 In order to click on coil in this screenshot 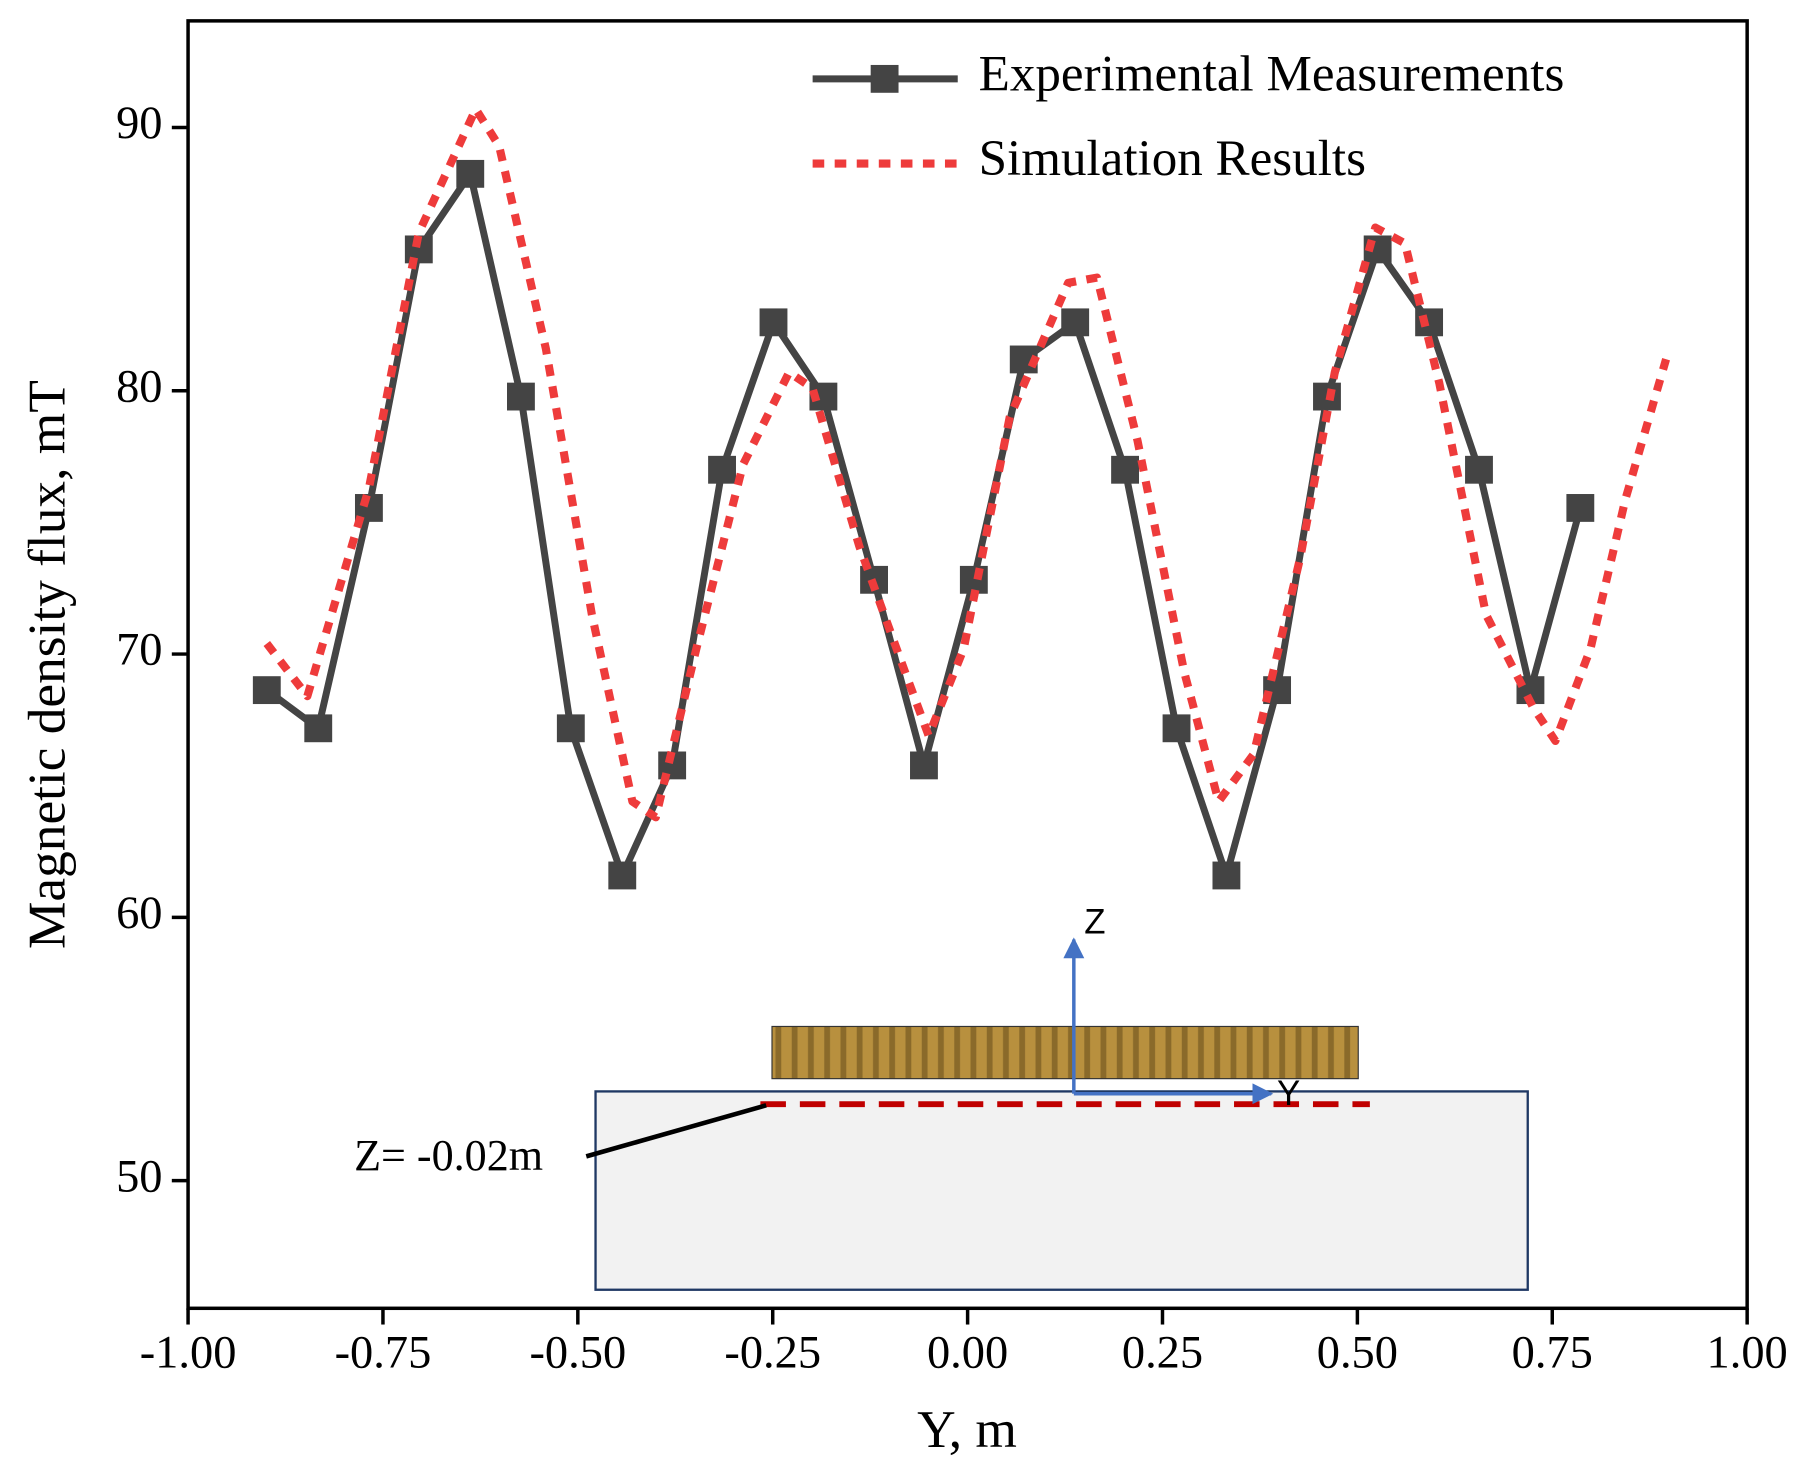, I will do `click(1065, 1052)`.